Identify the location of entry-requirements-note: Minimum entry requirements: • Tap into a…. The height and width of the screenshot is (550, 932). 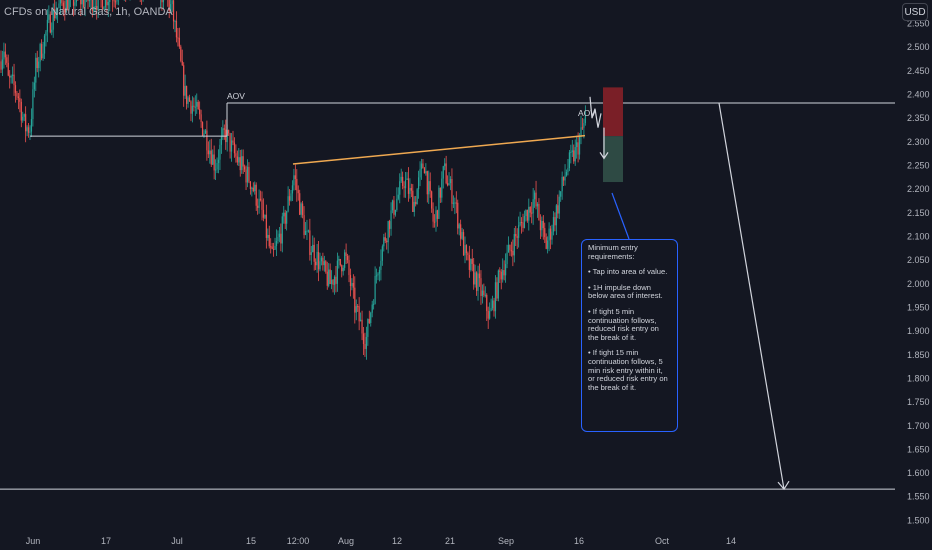
(629, 335).